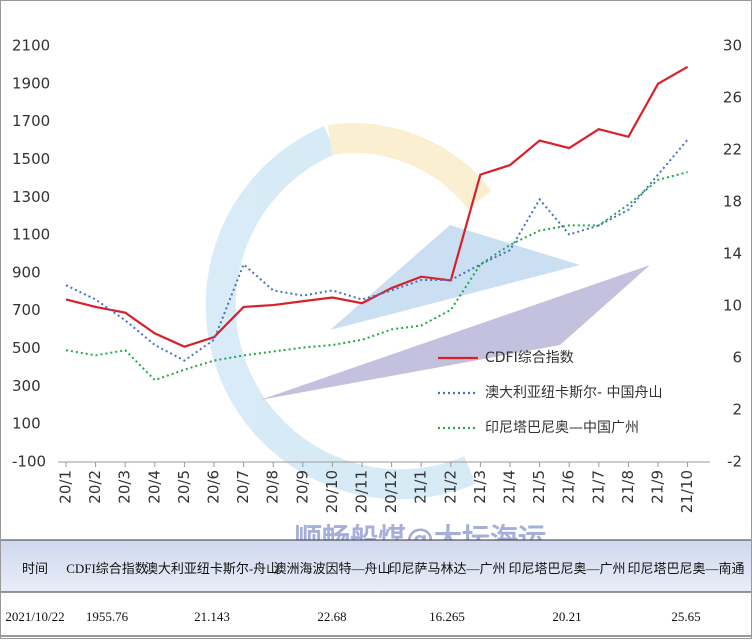 The height and width of the screenshot is (643, 752). Describe the element at coordinates (31, 46) in the screenshot. I see `y-tick-label: 2100` at that location.